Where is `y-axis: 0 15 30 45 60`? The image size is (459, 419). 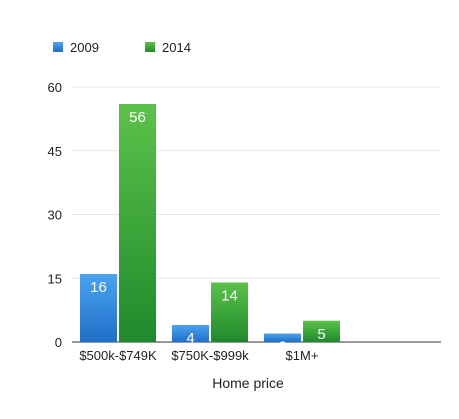 y-axis: 0 15 30 45 60 is located at coordinates (55, 215).